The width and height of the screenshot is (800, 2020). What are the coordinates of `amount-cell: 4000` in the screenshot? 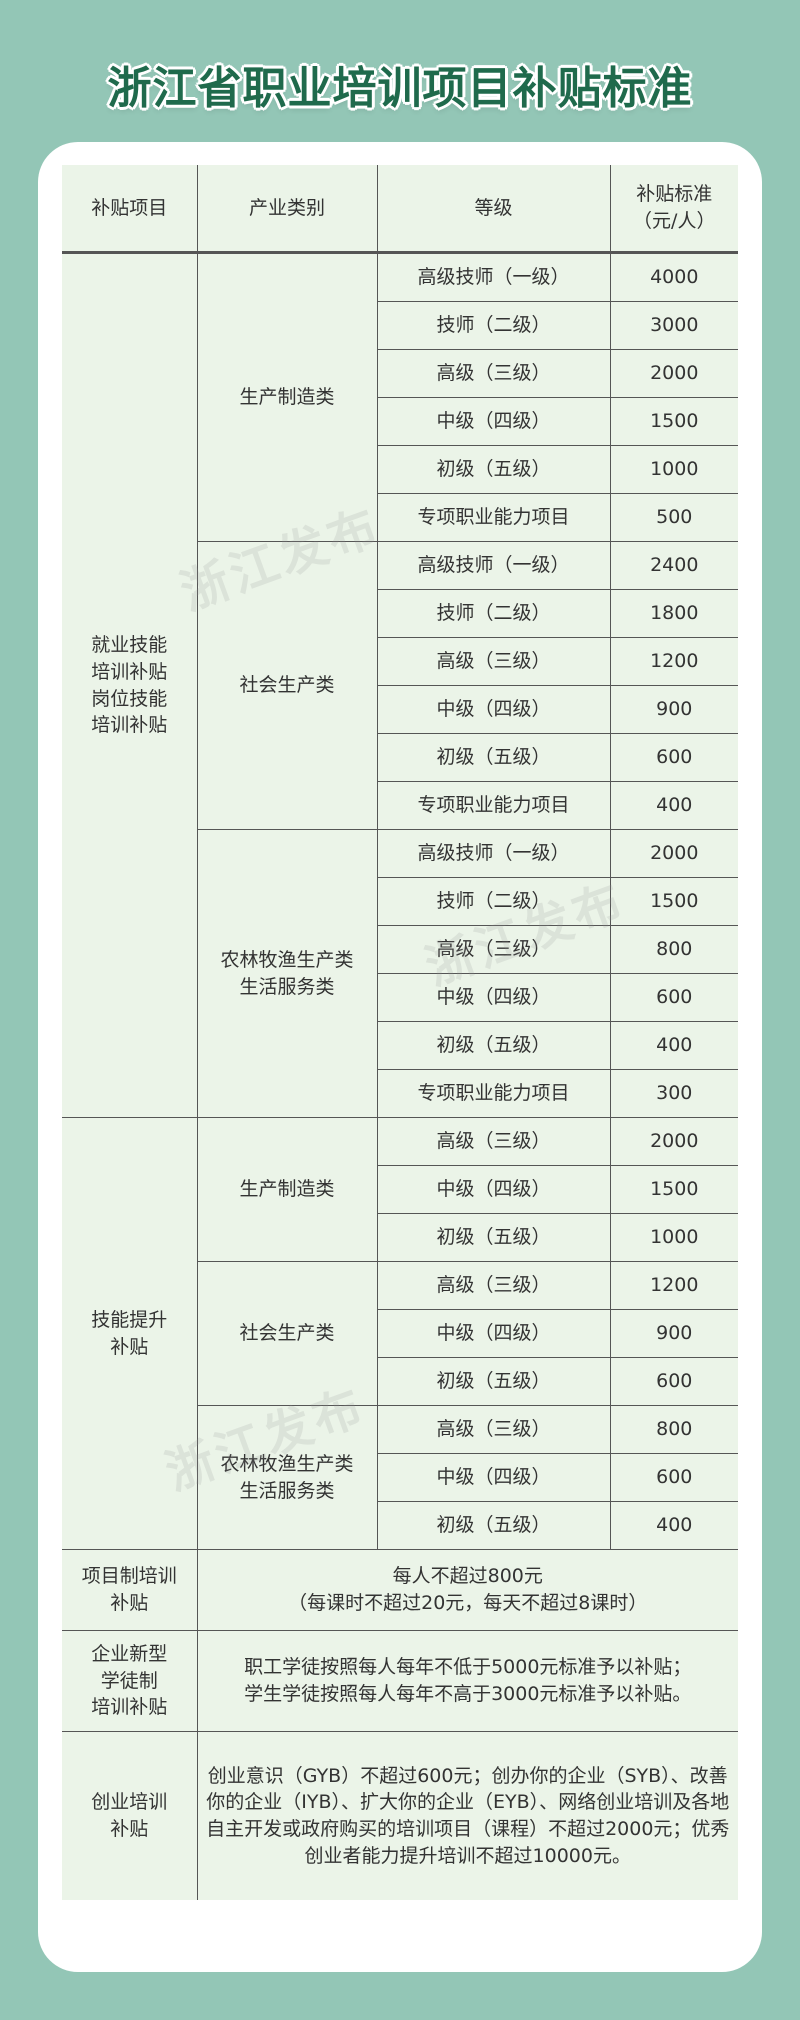 It's located at (673, 277).